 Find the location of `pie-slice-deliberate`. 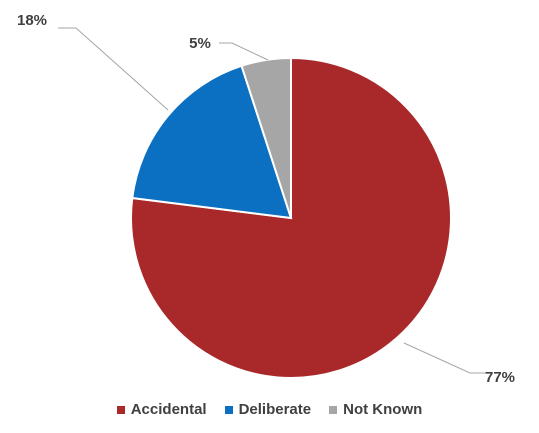

pie-slice-deliberate is located at coordinates (212, 142).